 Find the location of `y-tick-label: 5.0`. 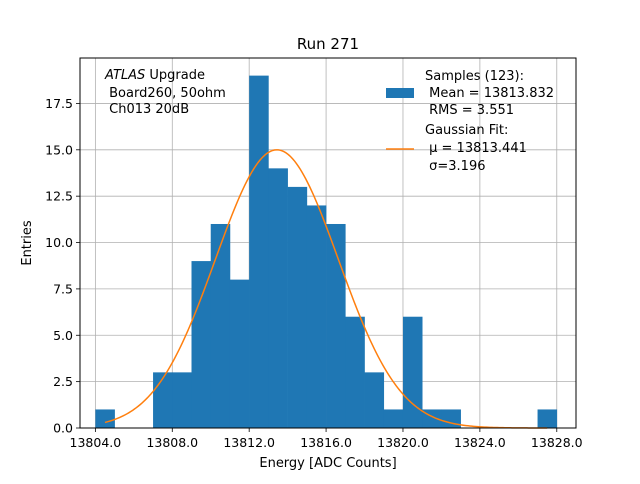

y-tick-label: 5.0 is located at coordinates (63, 335).